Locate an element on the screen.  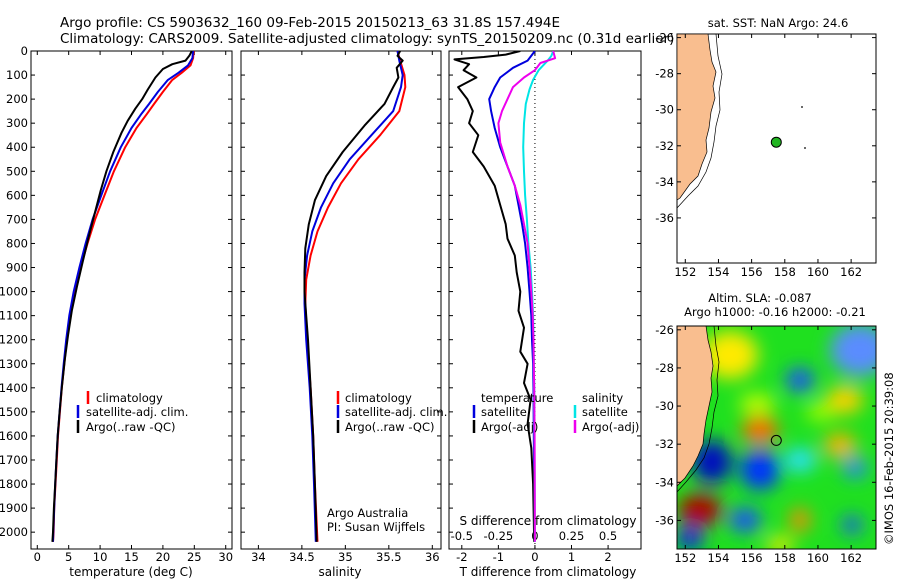
x-tick-label: -2 is located at coordinates (461, 557).